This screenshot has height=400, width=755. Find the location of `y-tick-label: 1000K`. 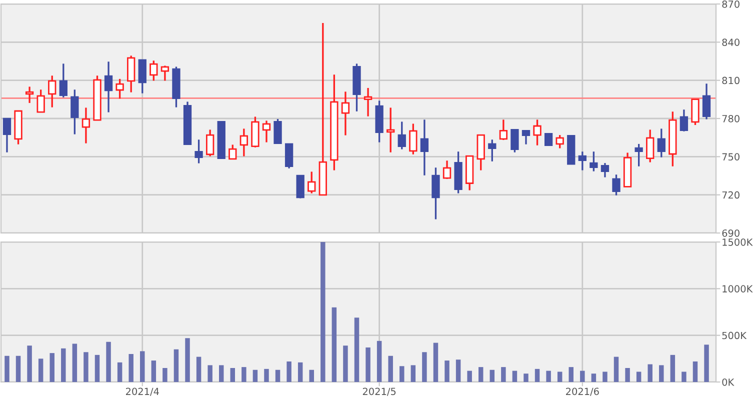

y-tick-label: 1000K is located at coordinates (737, 288).